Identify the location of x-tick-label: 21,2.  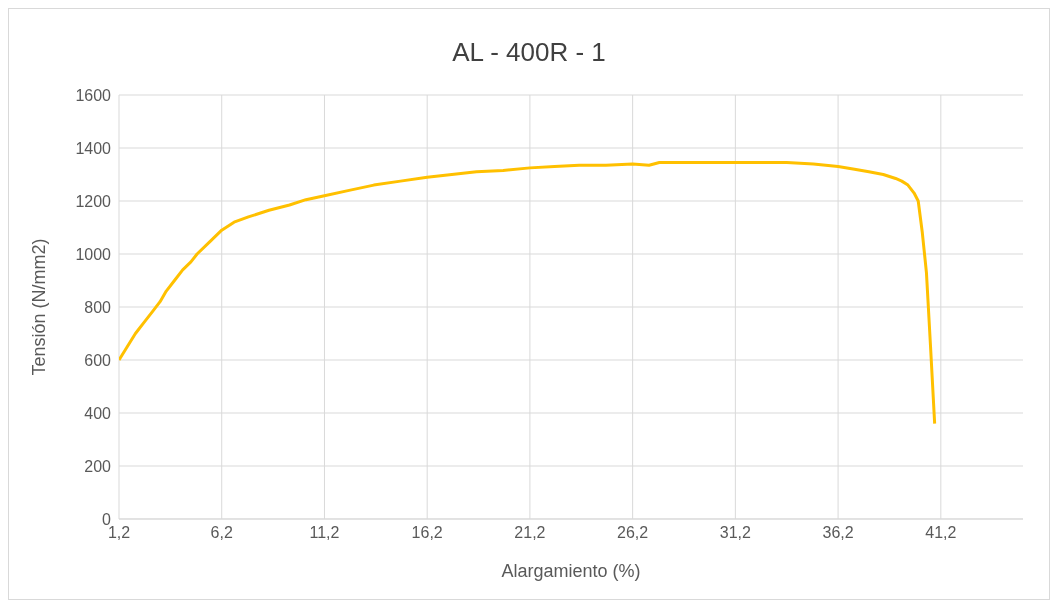
(530, 533).